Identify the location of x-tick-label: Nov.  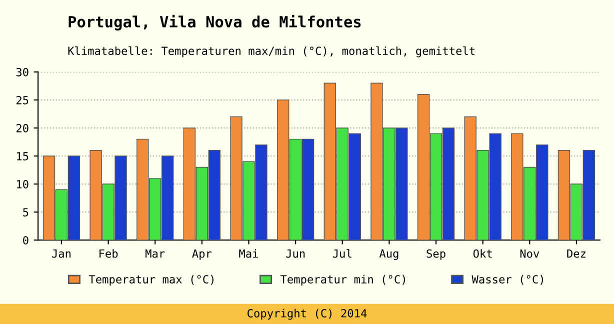
(530, 254).